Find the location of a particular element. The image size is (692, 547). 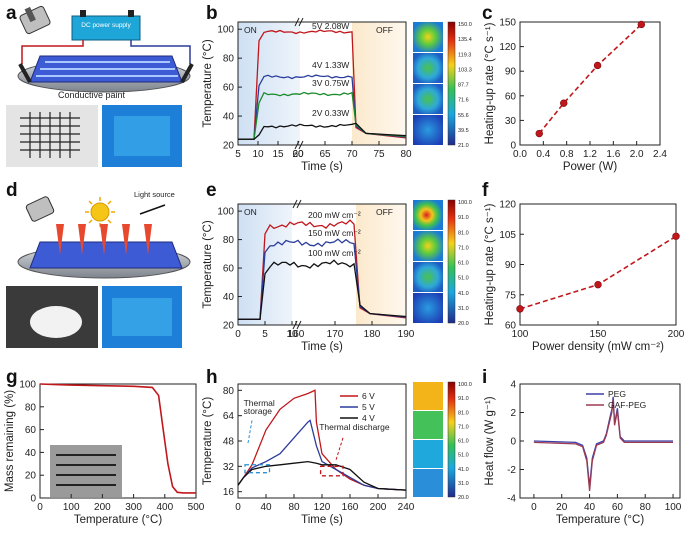

chart-e-xlabel: Time (s) is located at coordinates (322, 347).